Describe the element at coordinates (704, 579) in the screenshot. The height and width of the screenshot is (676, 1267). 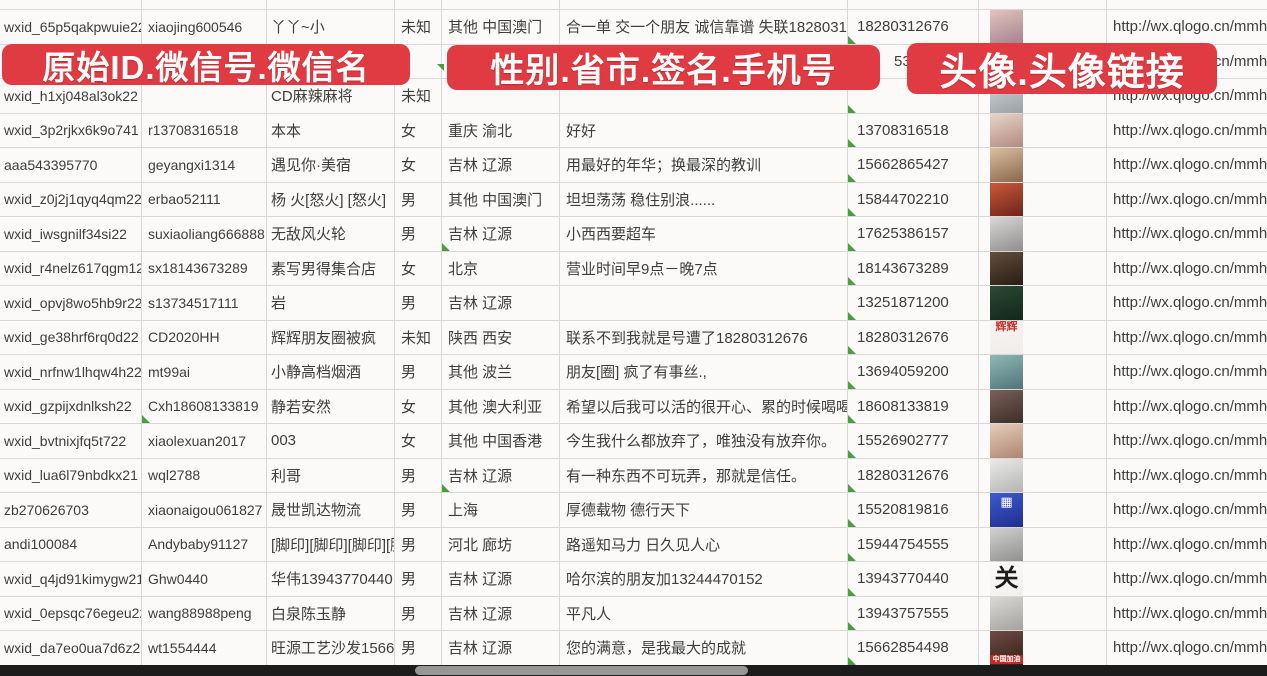
I see `cell-signature: 哈尔滨的朋友加13244470152` at that location.